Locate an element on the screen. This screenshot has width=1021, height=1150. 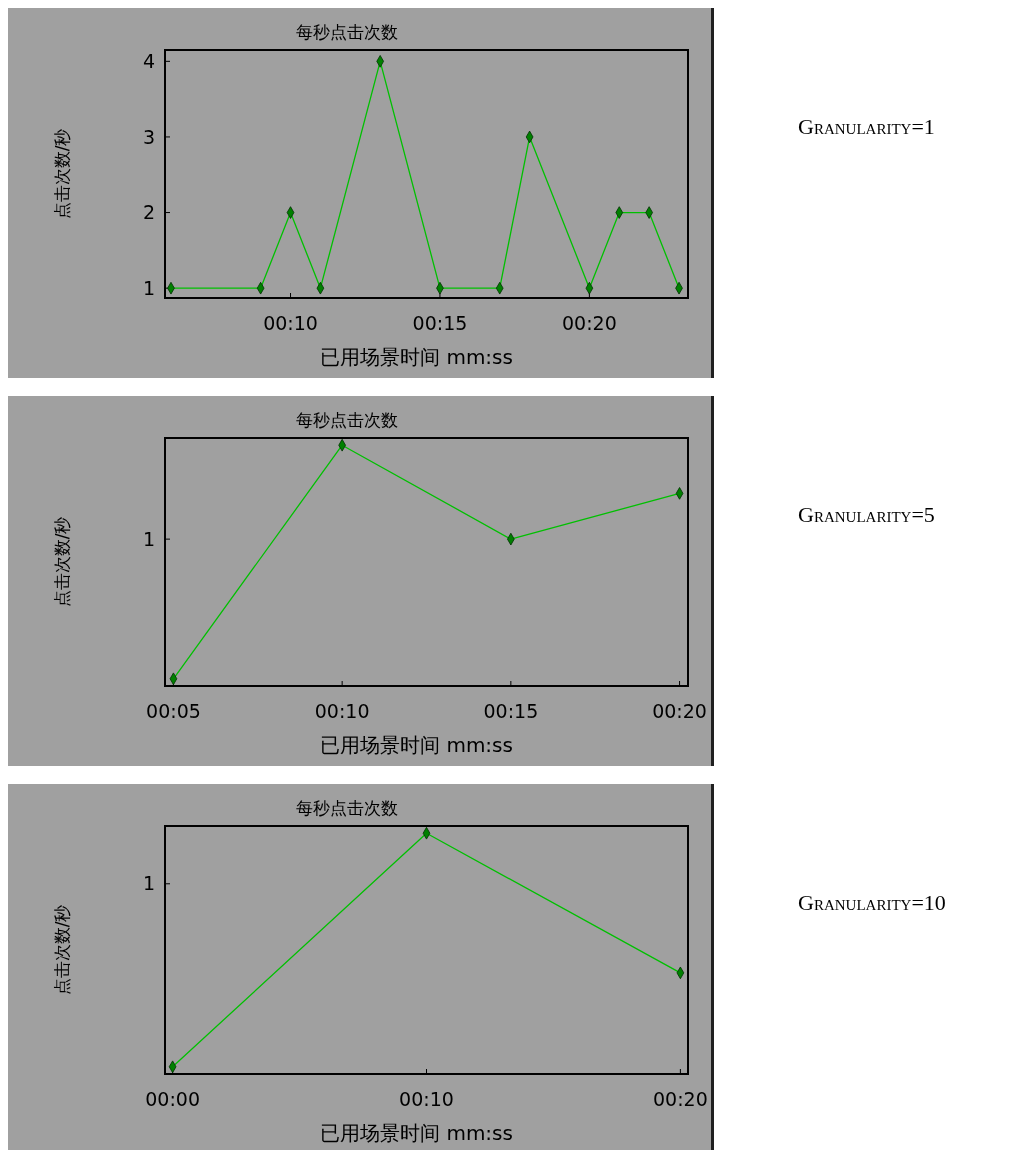
text: Granularity=5 is located at coordinates (866, 514).